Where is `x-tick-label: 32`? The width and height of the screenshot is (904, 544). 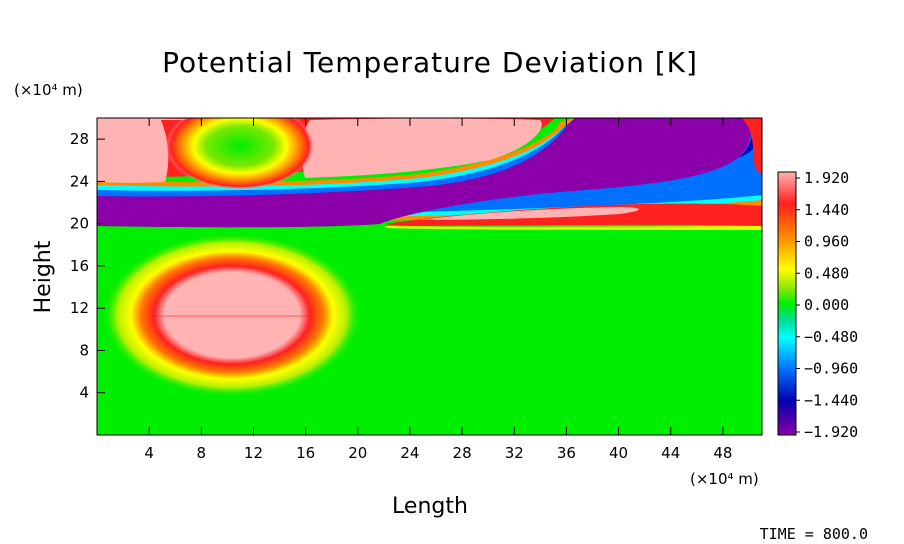 x-tick-label: 32 is located at coordinates (514, 453).